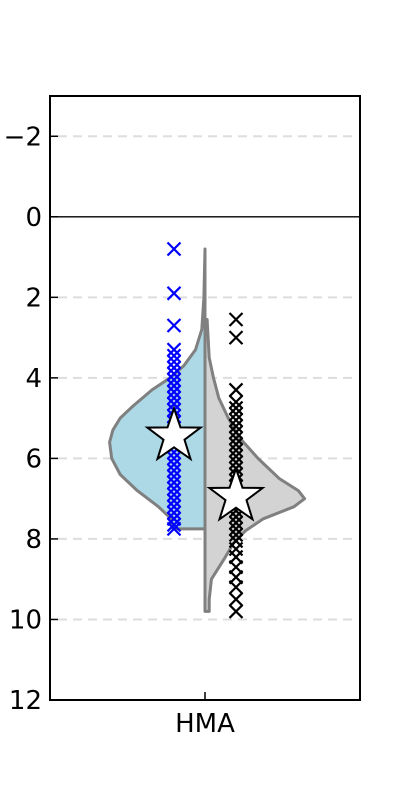  I want to click on y-tick-label: 6, so click(33, 459).